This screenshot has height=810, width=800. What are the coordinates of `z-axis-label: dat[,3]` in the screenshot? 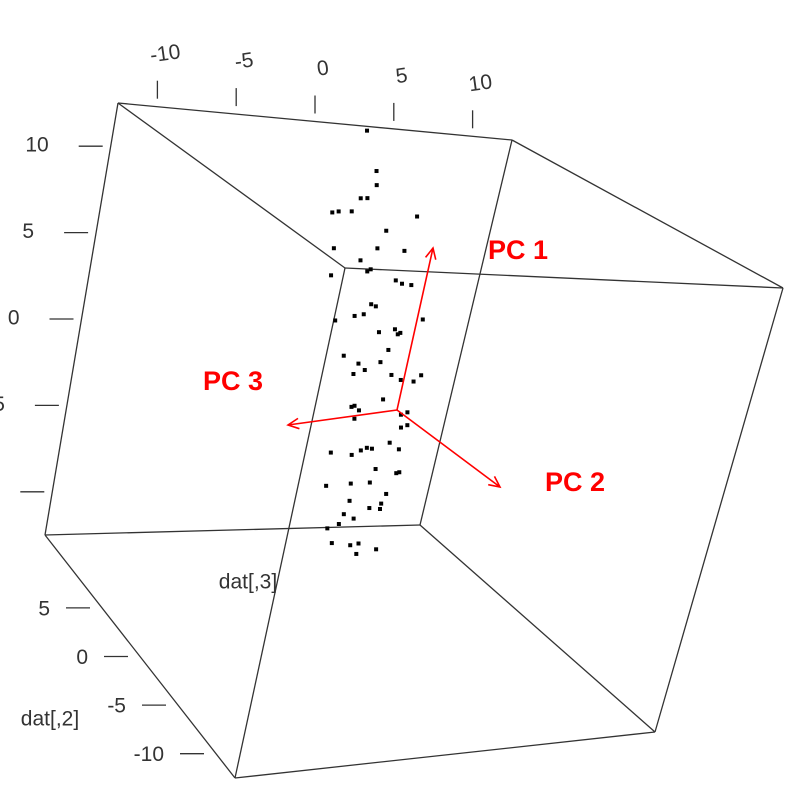 It's located at (248, 582).